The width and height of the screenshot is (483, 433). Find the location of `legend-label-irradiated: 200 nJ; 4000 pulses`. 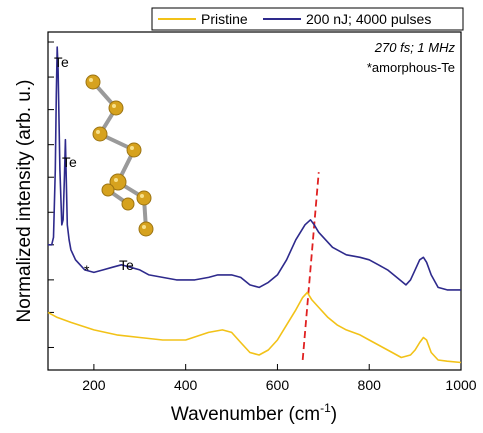

legend-label-irradiated: 200 nJ; 4000 pulses is located at coordinates (368, 19).